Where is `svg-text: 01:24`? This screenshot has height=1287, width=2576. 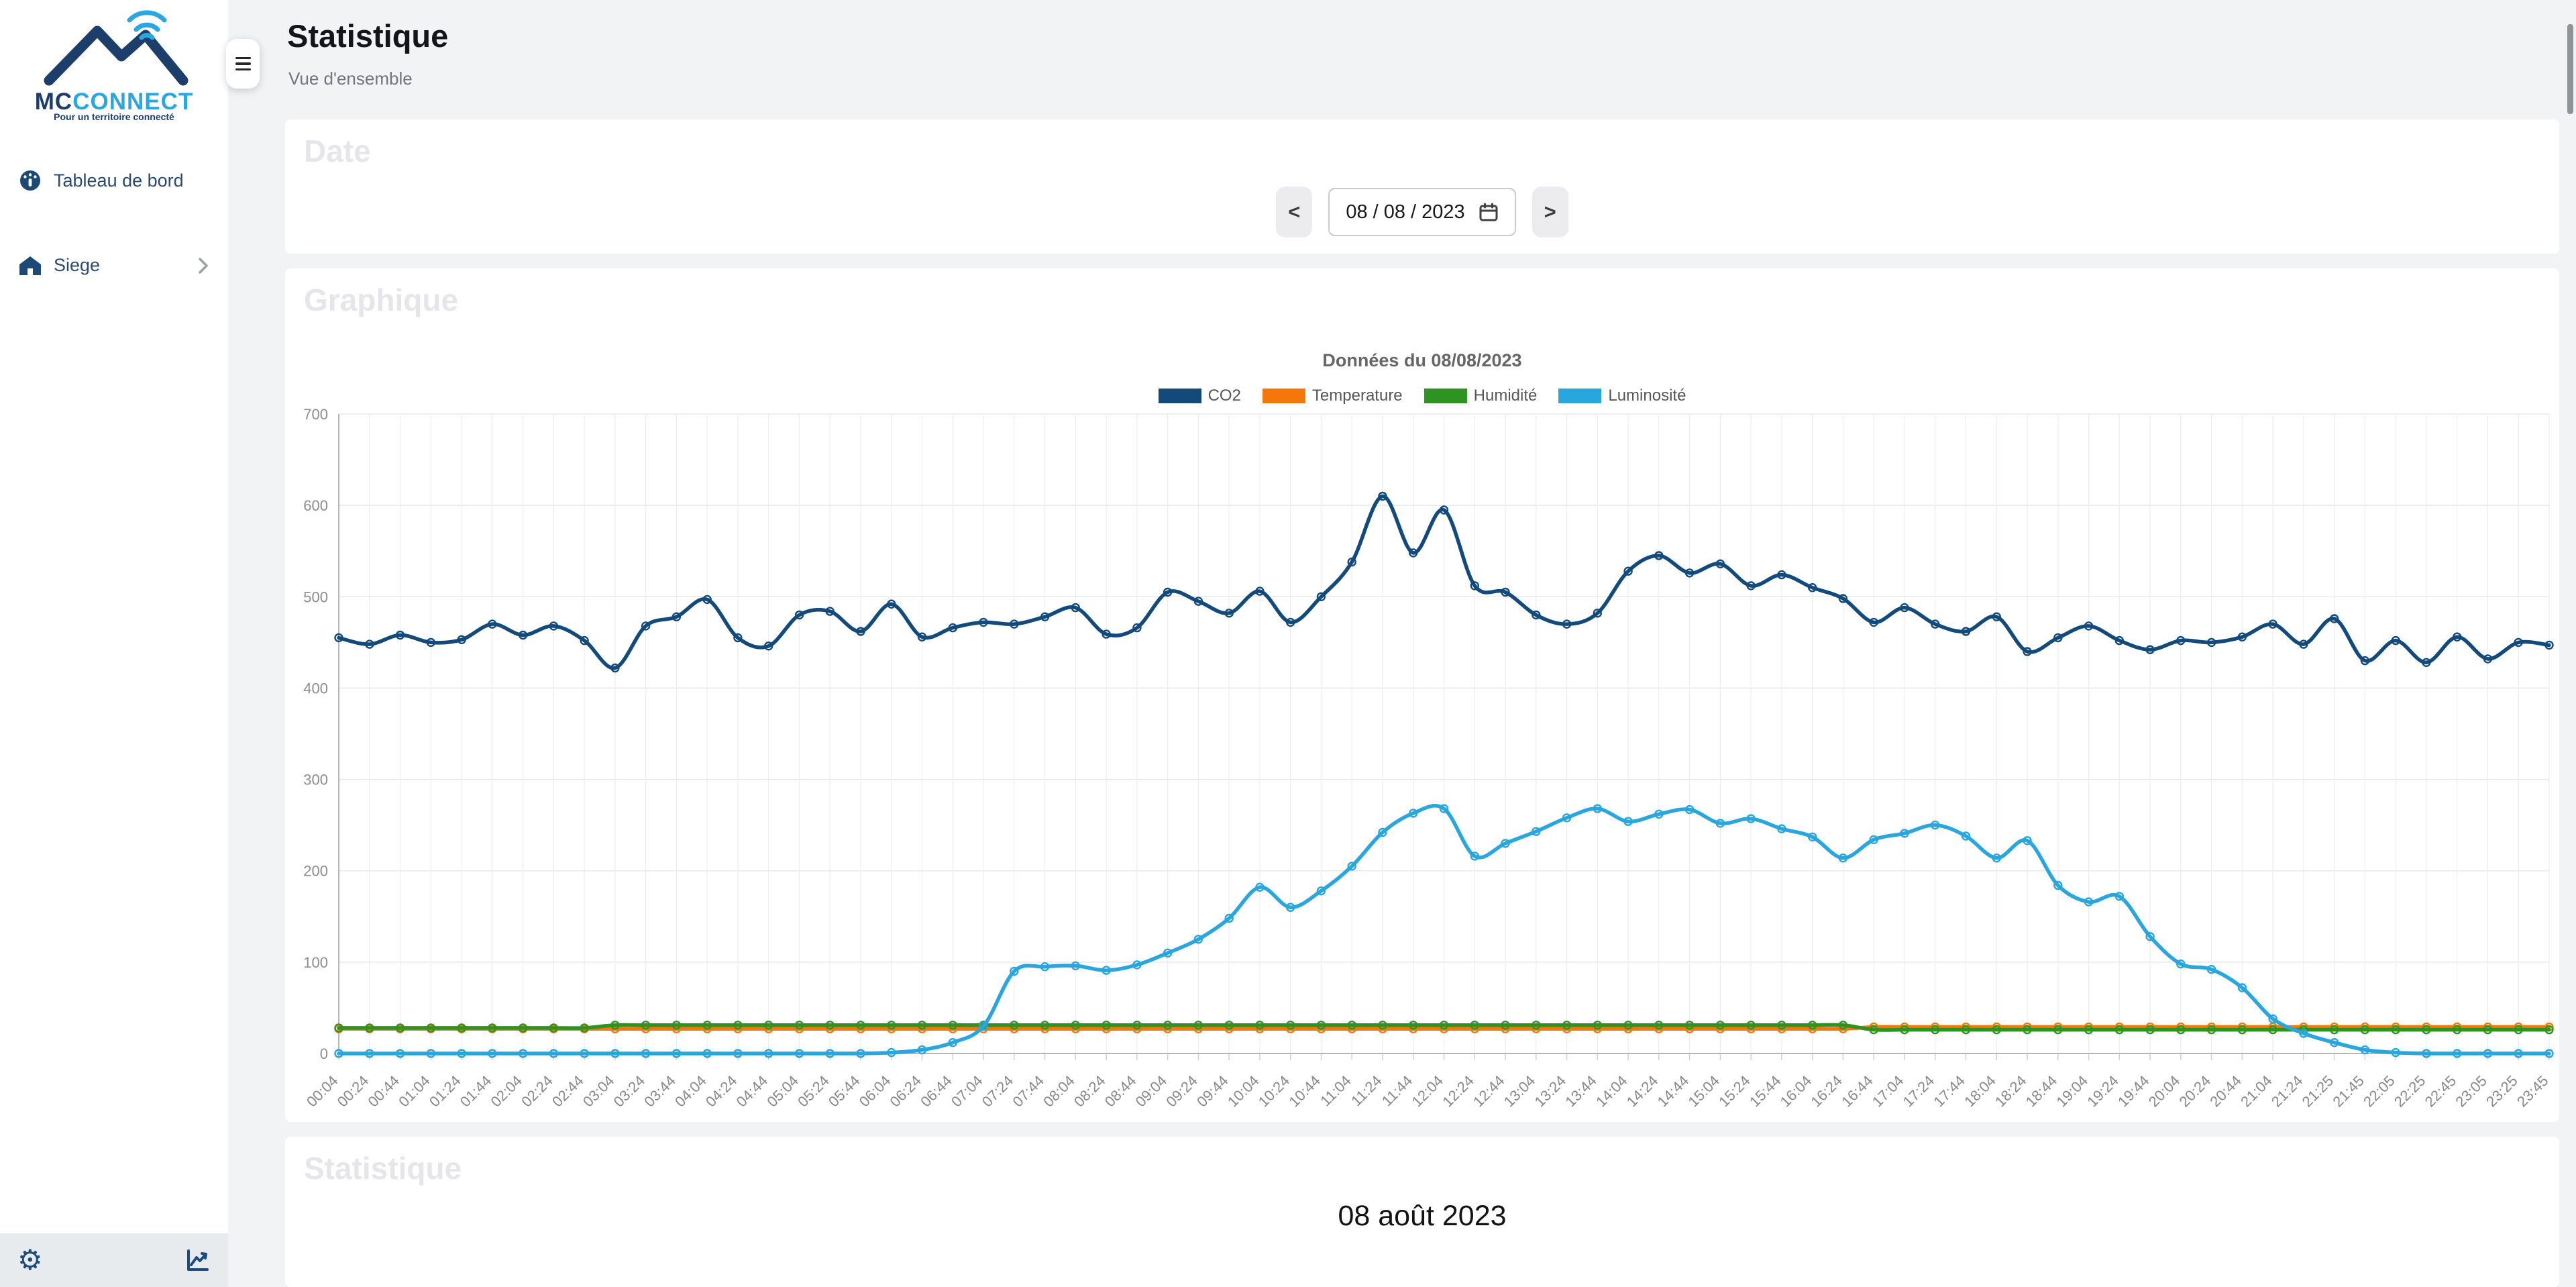 svg-text: 01:24 is located at coordinates (445, 1091).